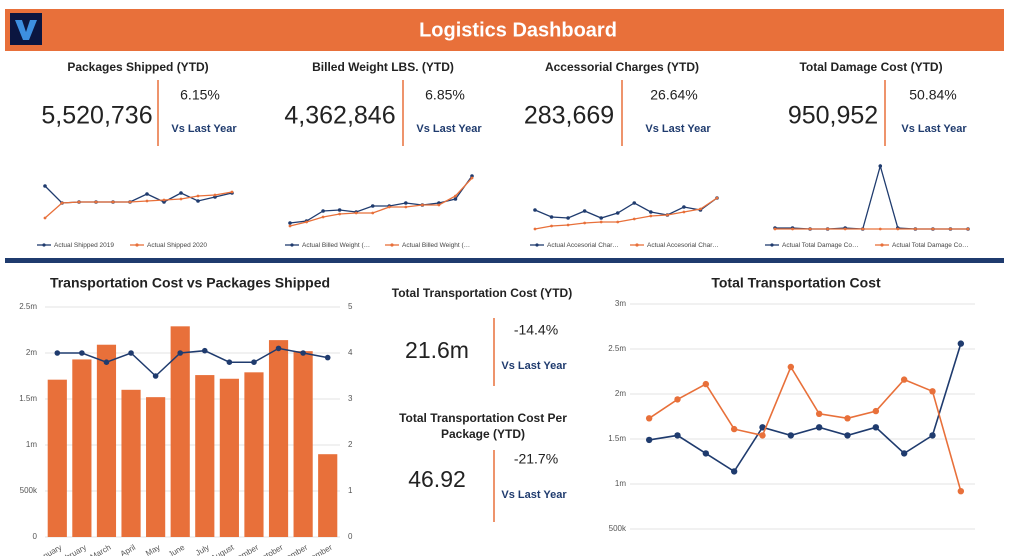 The height and width of the screenshot is (556, 1024). I want to click on kpi-change: -21.7%, so click(536, 459).